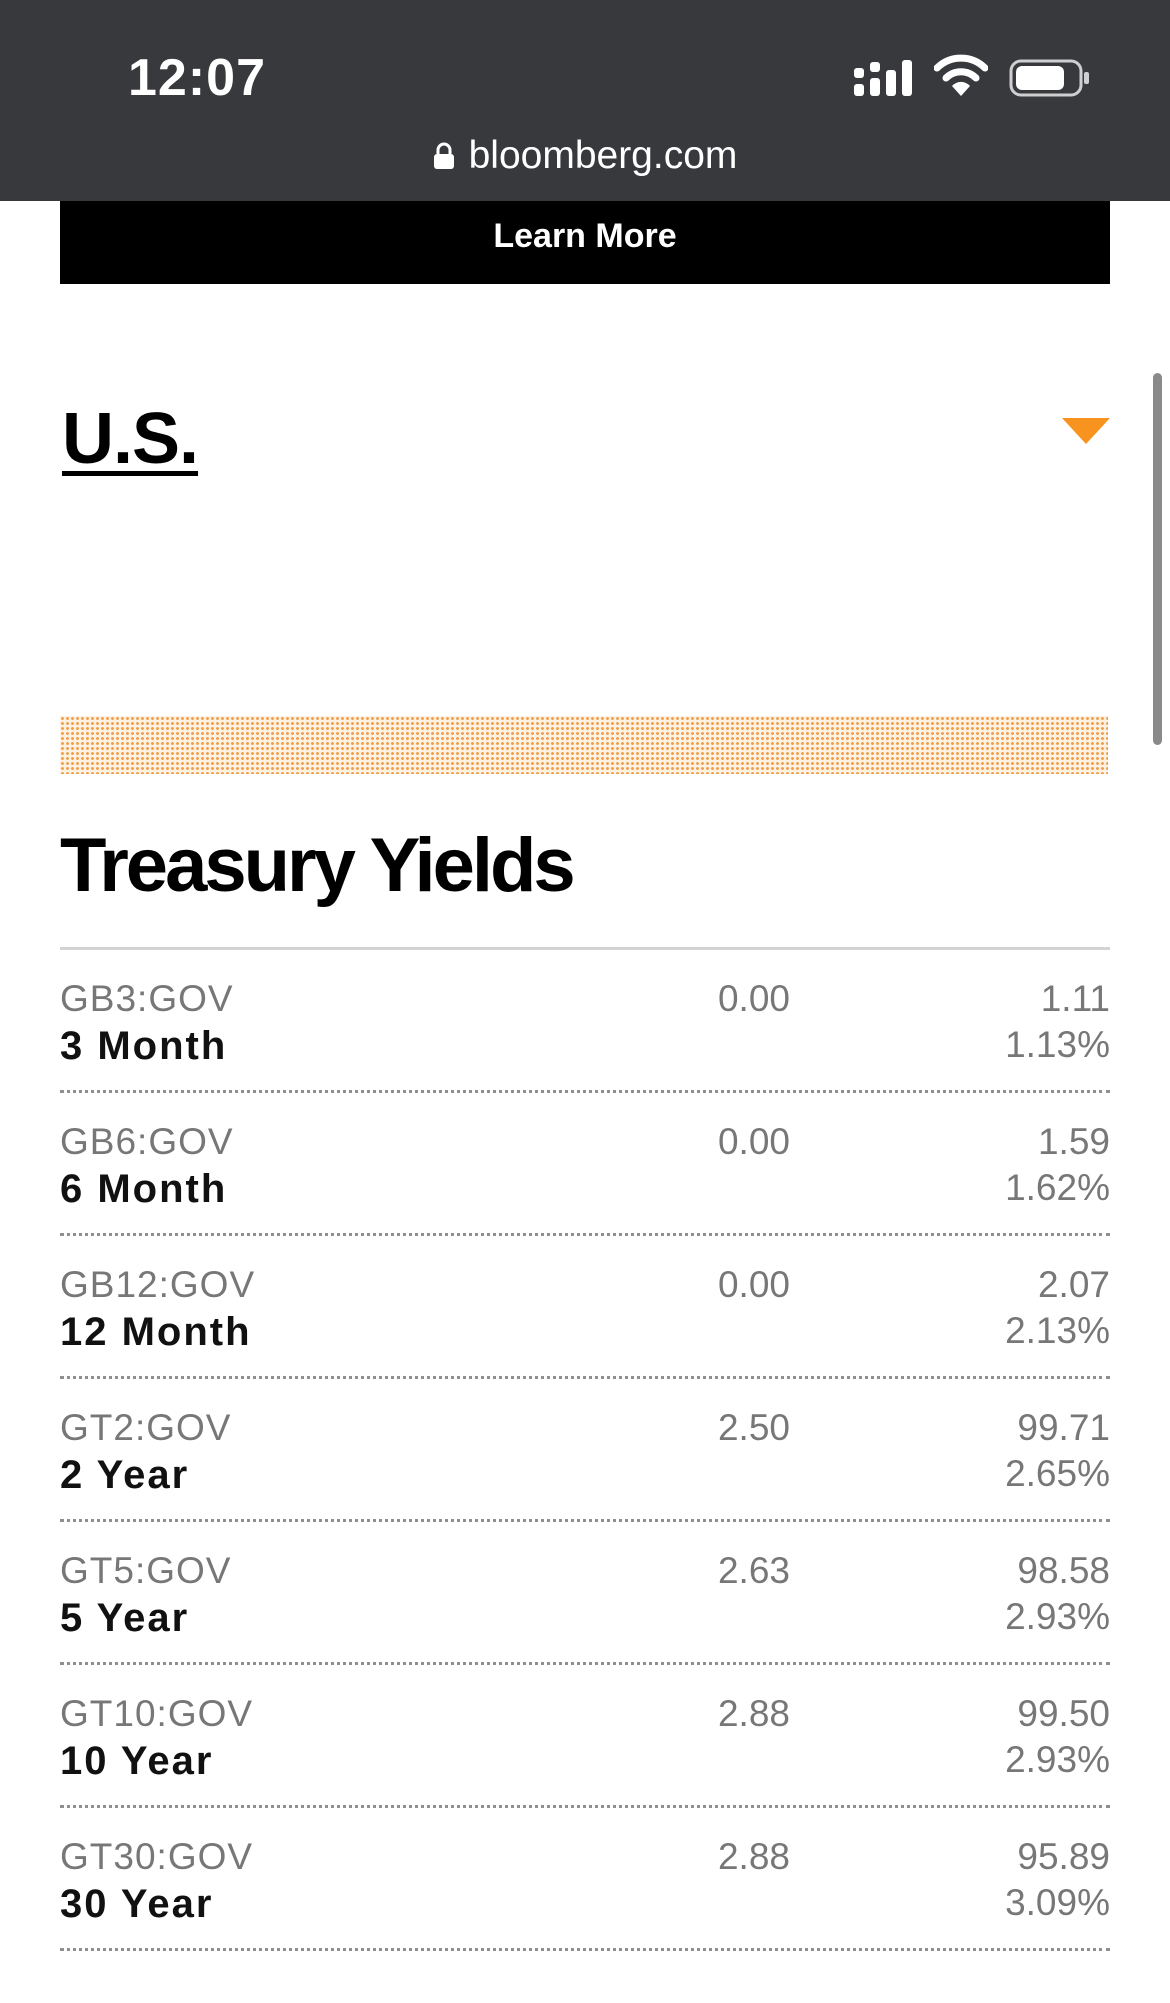 This screenshot has width=1170, height=2003. Describe the element at coordinates (443, 155) in the screenshot. I see `lock-icon` at that location.